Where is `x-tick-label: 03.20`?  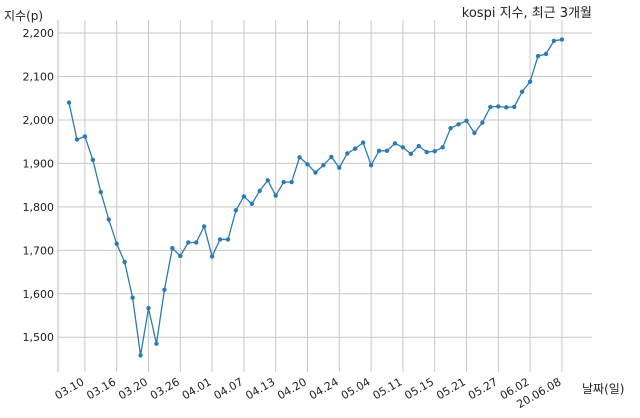 x-tick-label: 03.20 is located at coordinates (133, 388).